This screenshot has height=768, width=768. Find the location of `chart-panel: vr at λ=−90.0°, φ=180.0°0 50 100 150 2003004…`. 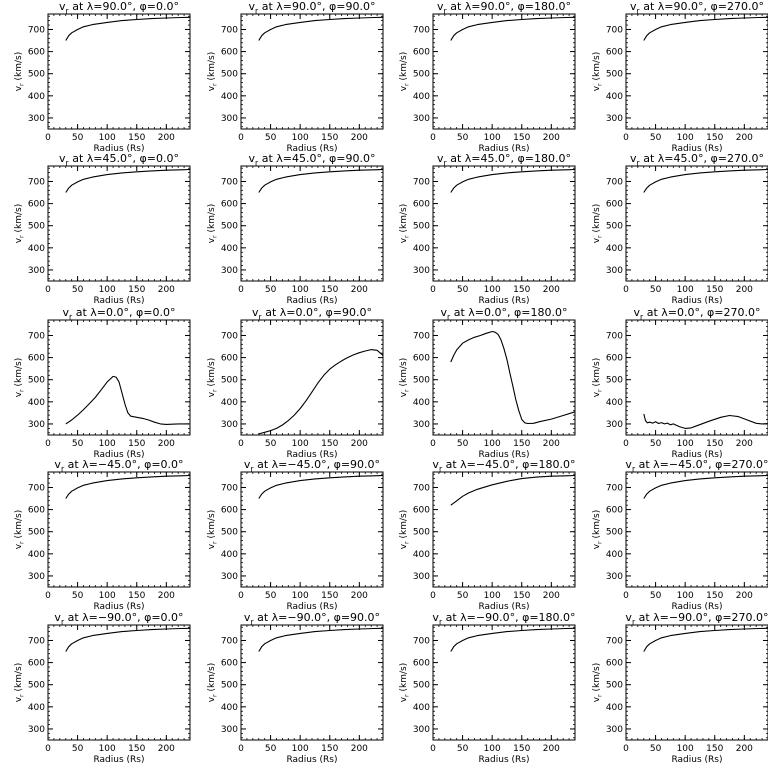

chart-panel: vr at λ=−90.0°, φ=180.0°0 50 100 150 2003004… is located at coordinates (487, 688).